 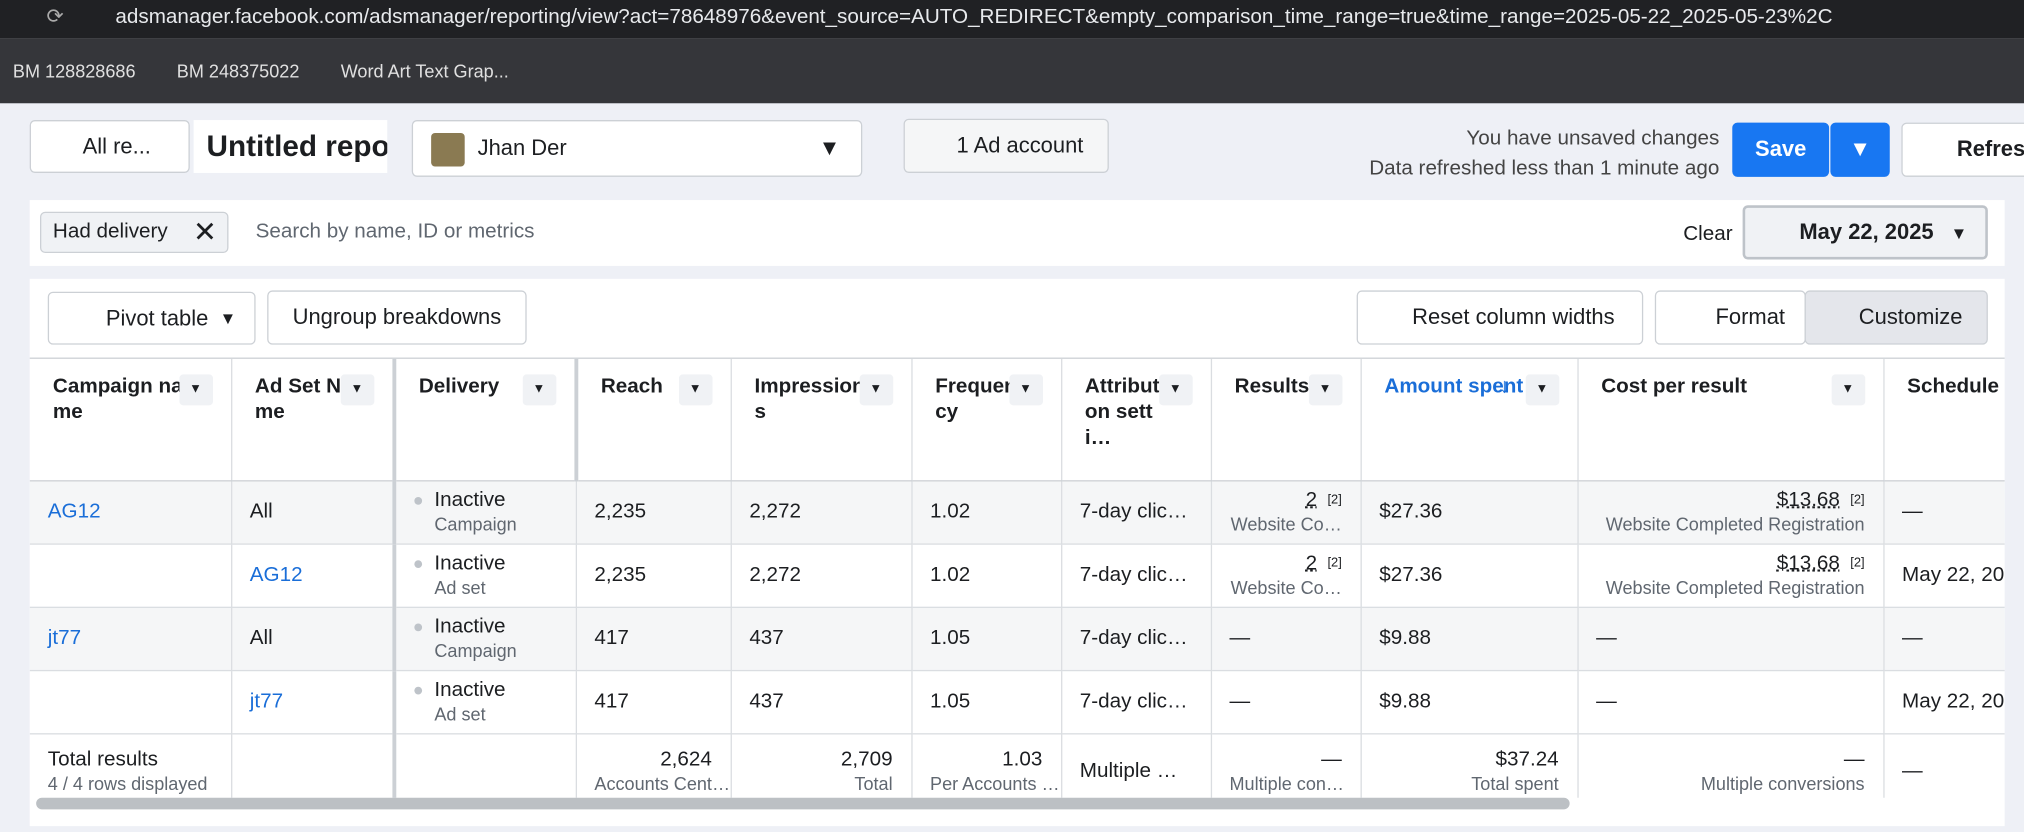 I want to click on filter-chip: Had delivery ✕, so click(x=134, y=232).